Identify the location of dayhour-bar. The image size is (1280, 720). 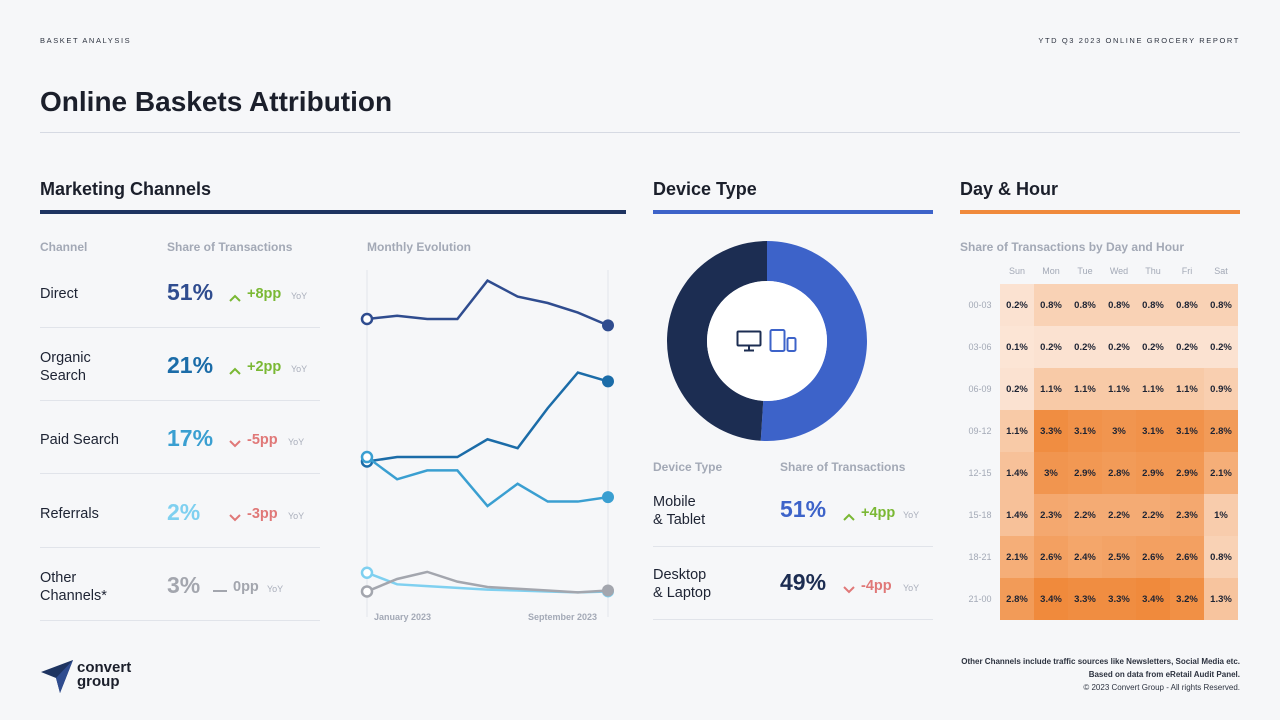
(1100, 212).